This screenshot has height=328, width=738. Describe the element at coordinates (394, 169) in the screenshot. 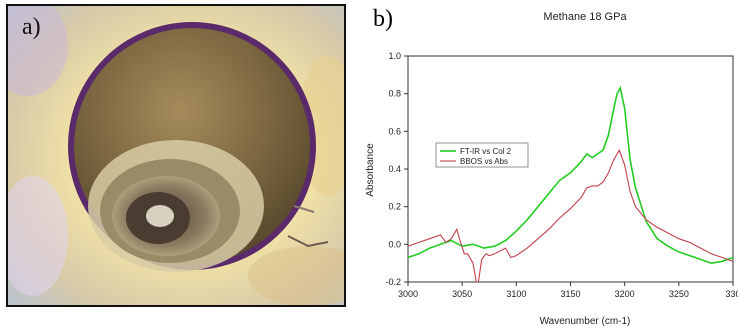

I see `y-tick-label: 0.4` at that location.